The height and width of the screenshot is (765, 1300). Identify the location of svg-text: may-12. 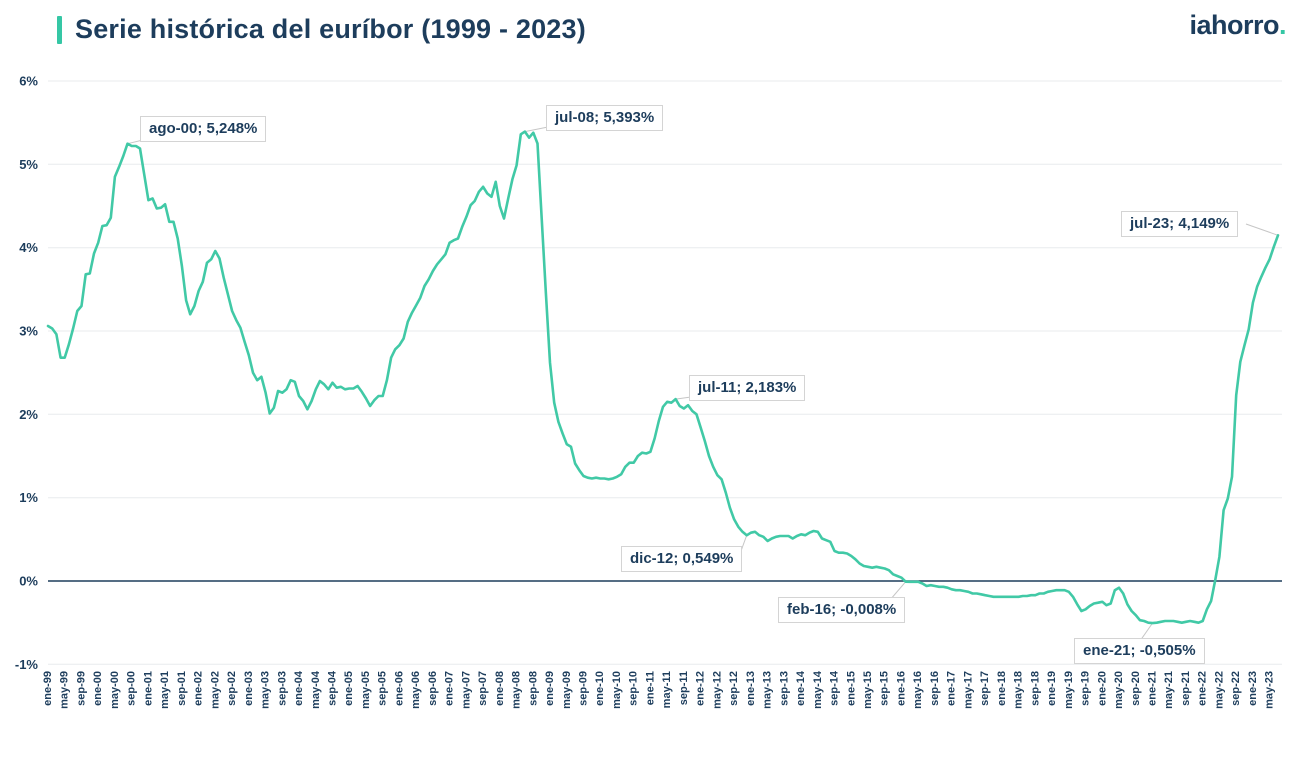
(717, 690).